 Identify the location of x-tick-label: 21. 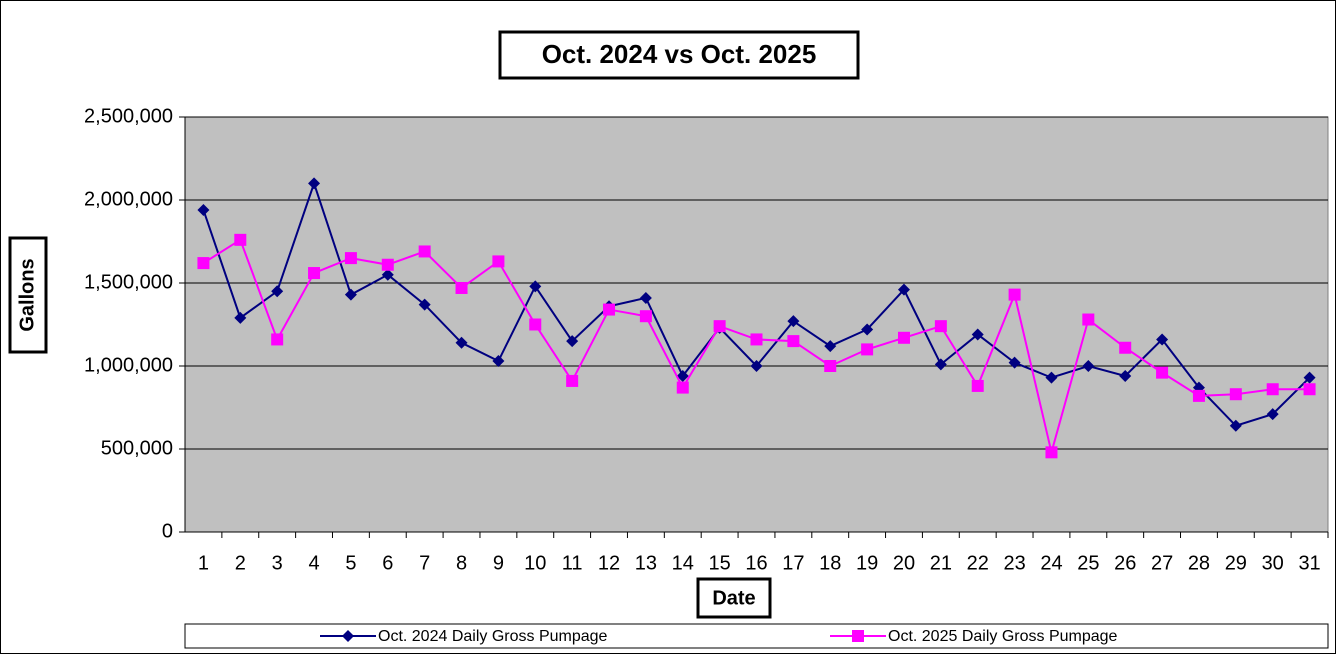
(941, 563).